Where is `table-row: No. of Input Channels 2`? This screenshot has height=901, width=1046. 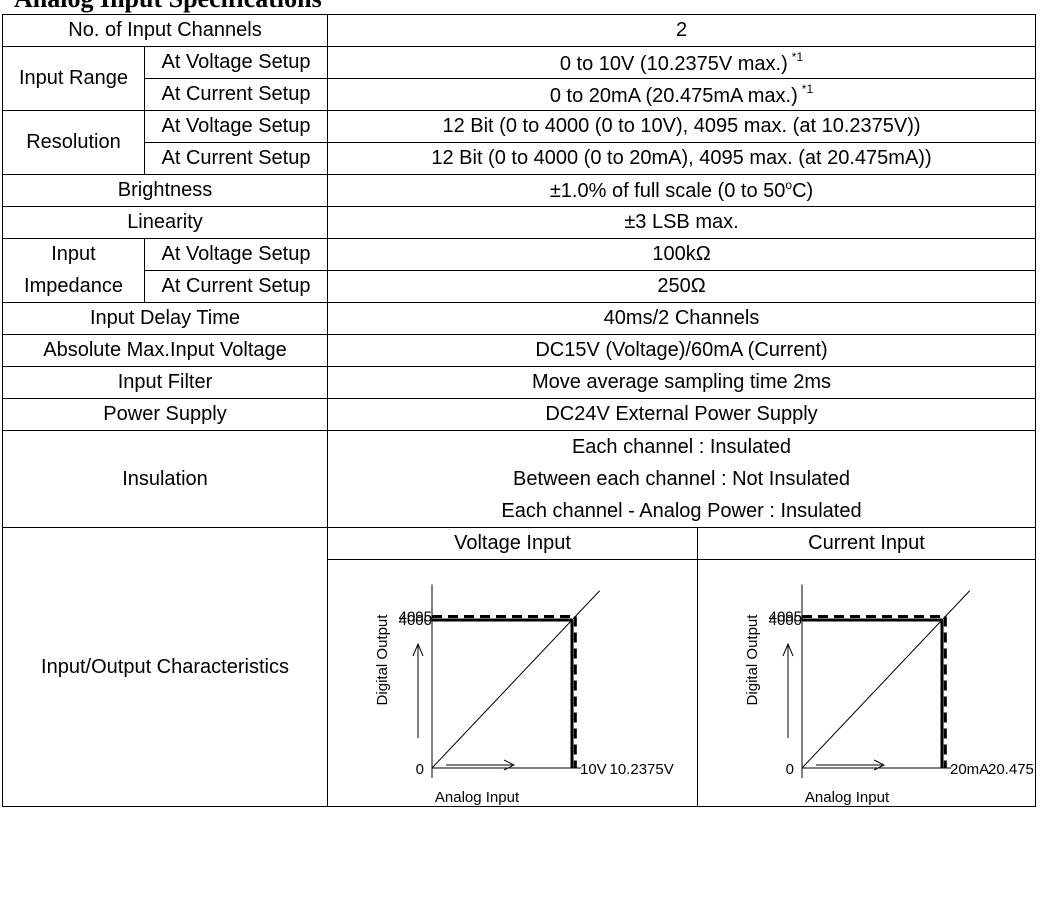
table-row: No. of Input Channels 2 is located at coordinates (519, 30).